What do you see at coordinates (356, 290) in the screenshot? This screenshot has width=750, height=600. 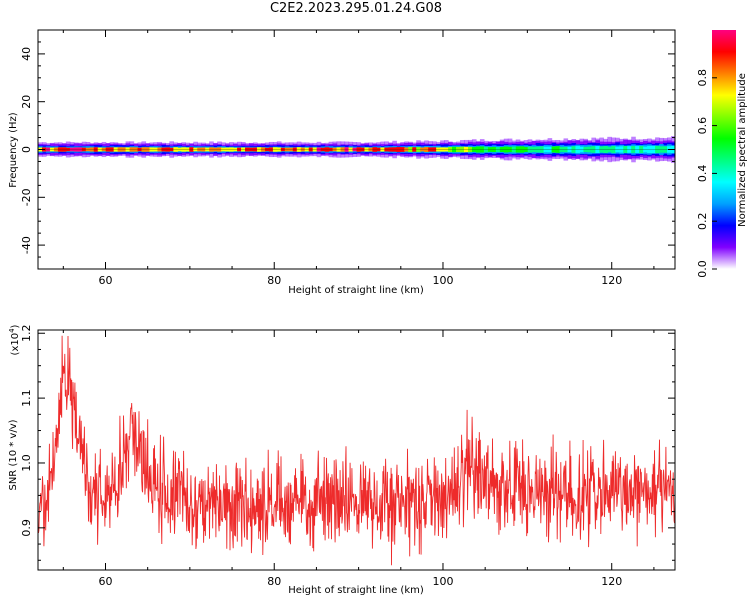 I see `spectrogram-x-label: Height of straight line (km)` at bounding box center [356, 290].